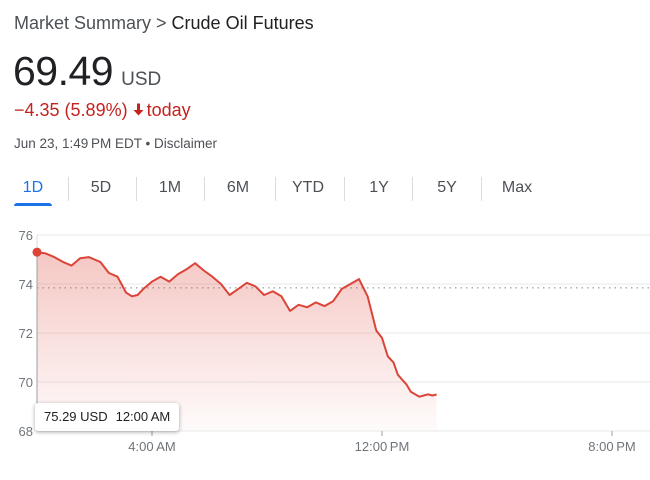  What do you see at coordinates (83, 23) in the screenshot?
I see `breadcrumb-market-summary-link: Market Summary` at bounding box center [83, 23].